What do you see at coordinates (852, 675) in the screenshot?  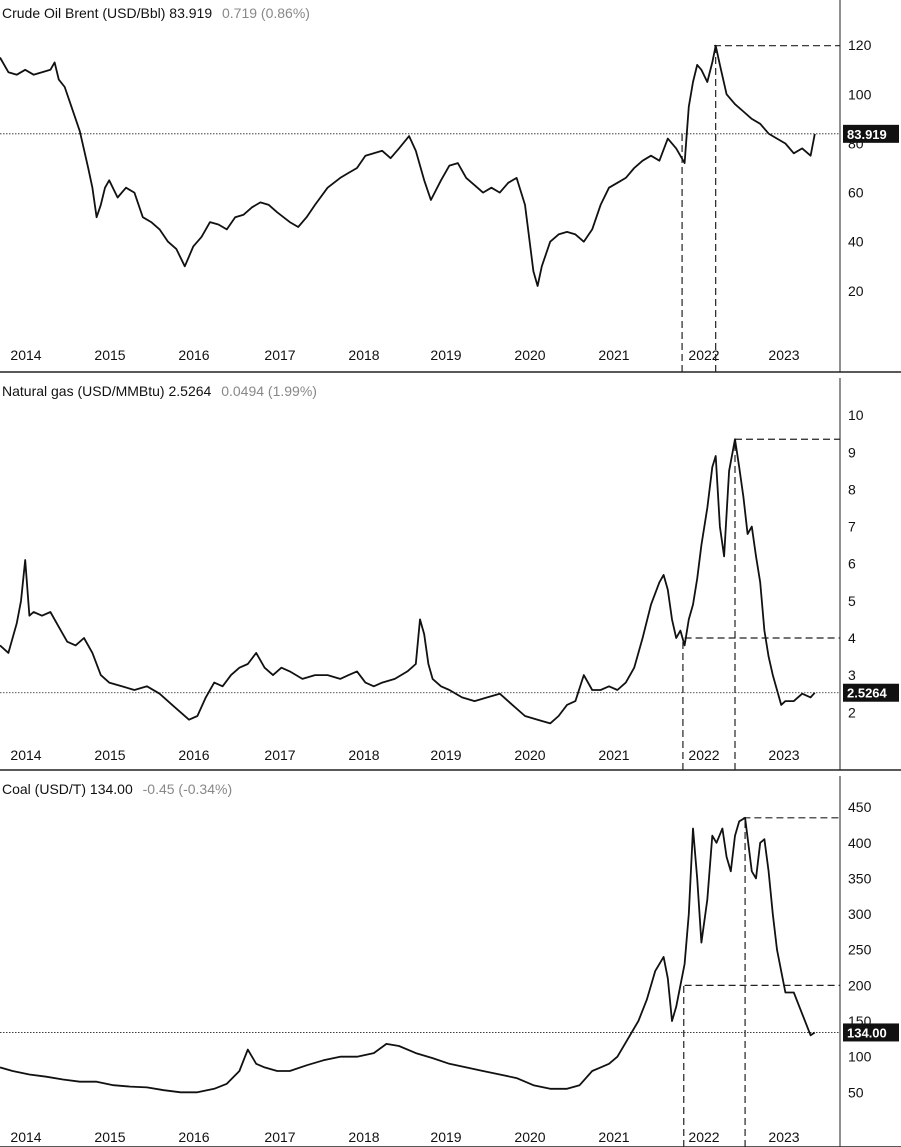 I see `y-tick-label: 3` at bounding box center [852, 675].